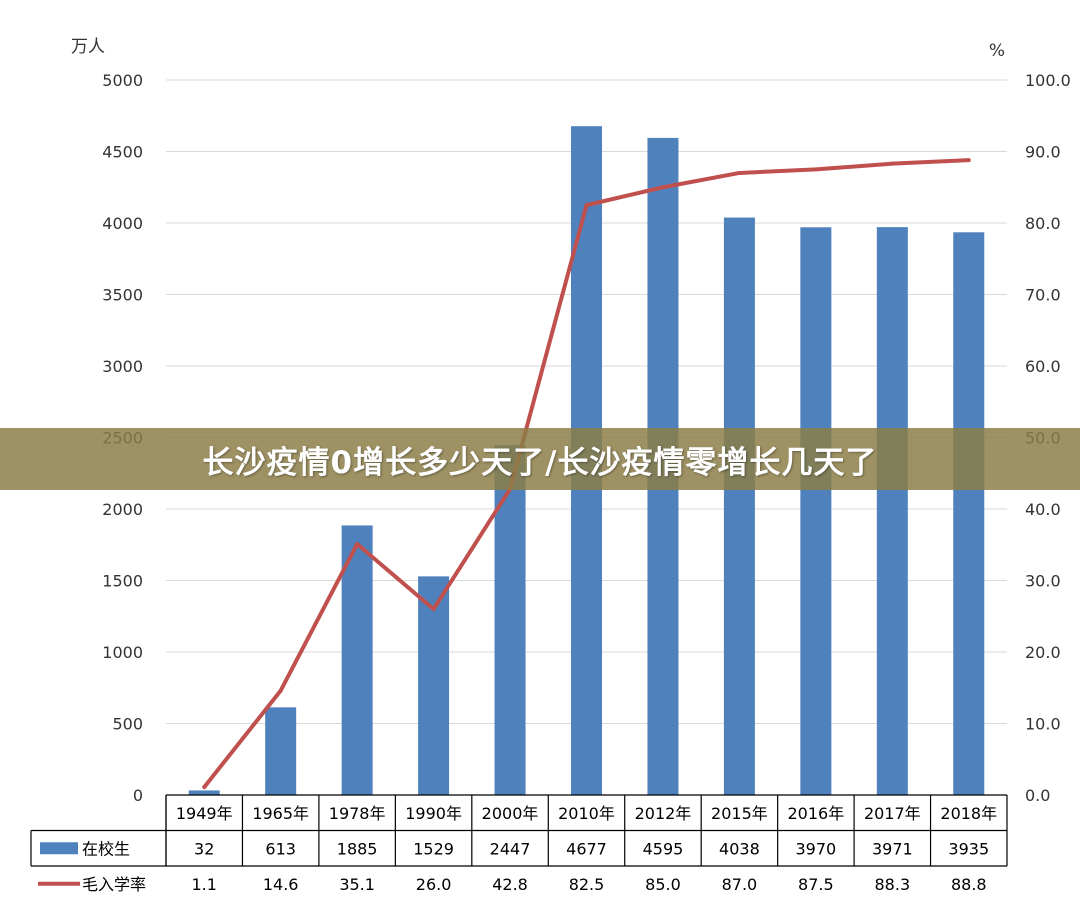 The width and height of the screenshot is (1080, 918). What do you see at coordinates (663, 813) in the screenshot?
I see `category-label: 2012年` at bounding box center [663, 813].